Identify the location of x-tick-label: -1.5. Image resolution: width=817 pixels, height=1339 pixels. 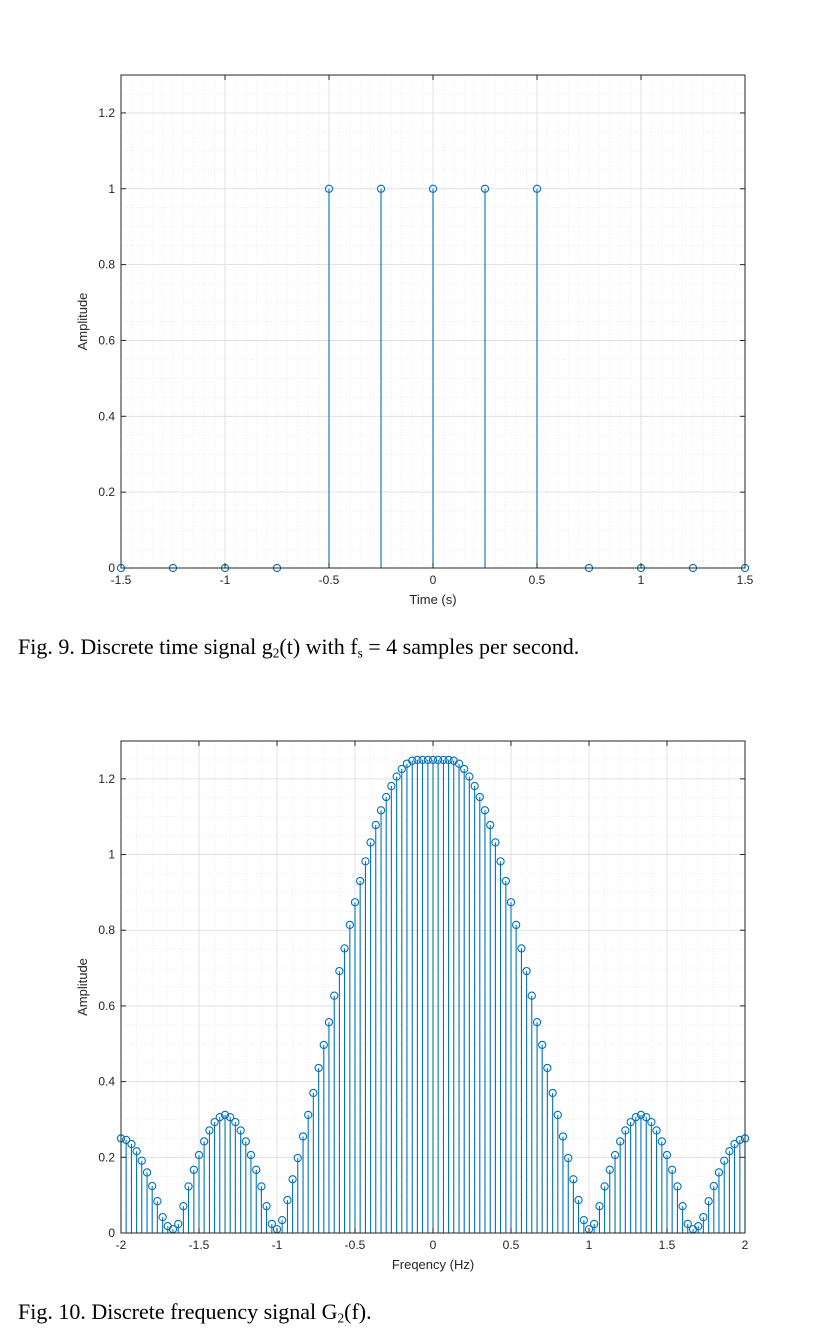
(199, 1245).